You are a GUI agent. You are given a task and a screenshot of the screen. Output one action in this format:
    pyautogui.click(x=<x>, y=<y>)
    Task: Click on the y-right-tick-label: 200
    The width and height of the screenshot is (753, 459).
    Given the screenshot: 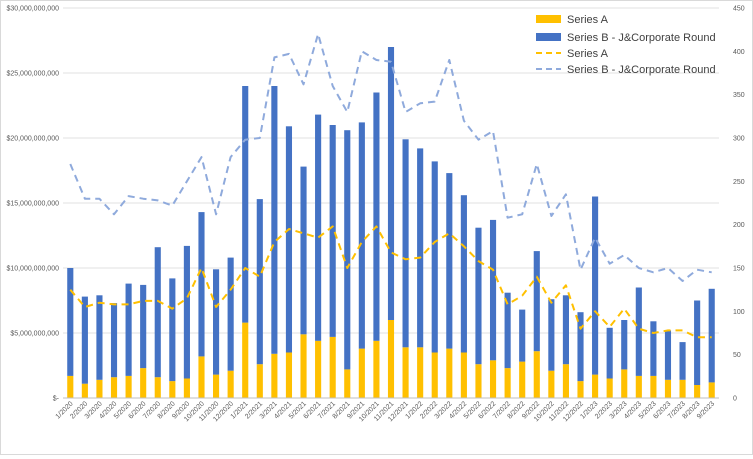 What is the action you would take?
    pyautogui.click(x=739, y=225)
    